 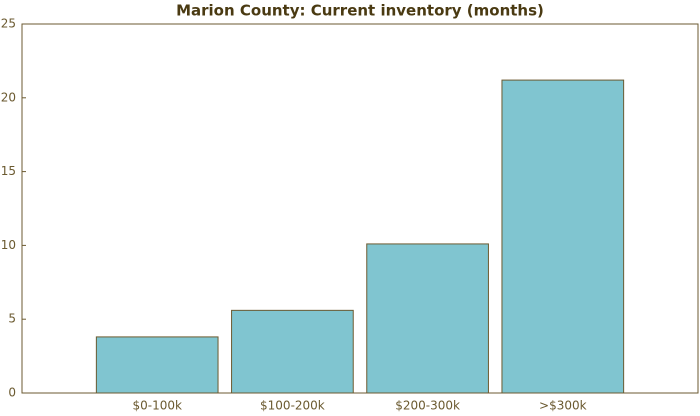 What do you see at coordinates (8, 171) in the screenshot?
I see `y-tick-label: 15` at bounding box center [8, 171].